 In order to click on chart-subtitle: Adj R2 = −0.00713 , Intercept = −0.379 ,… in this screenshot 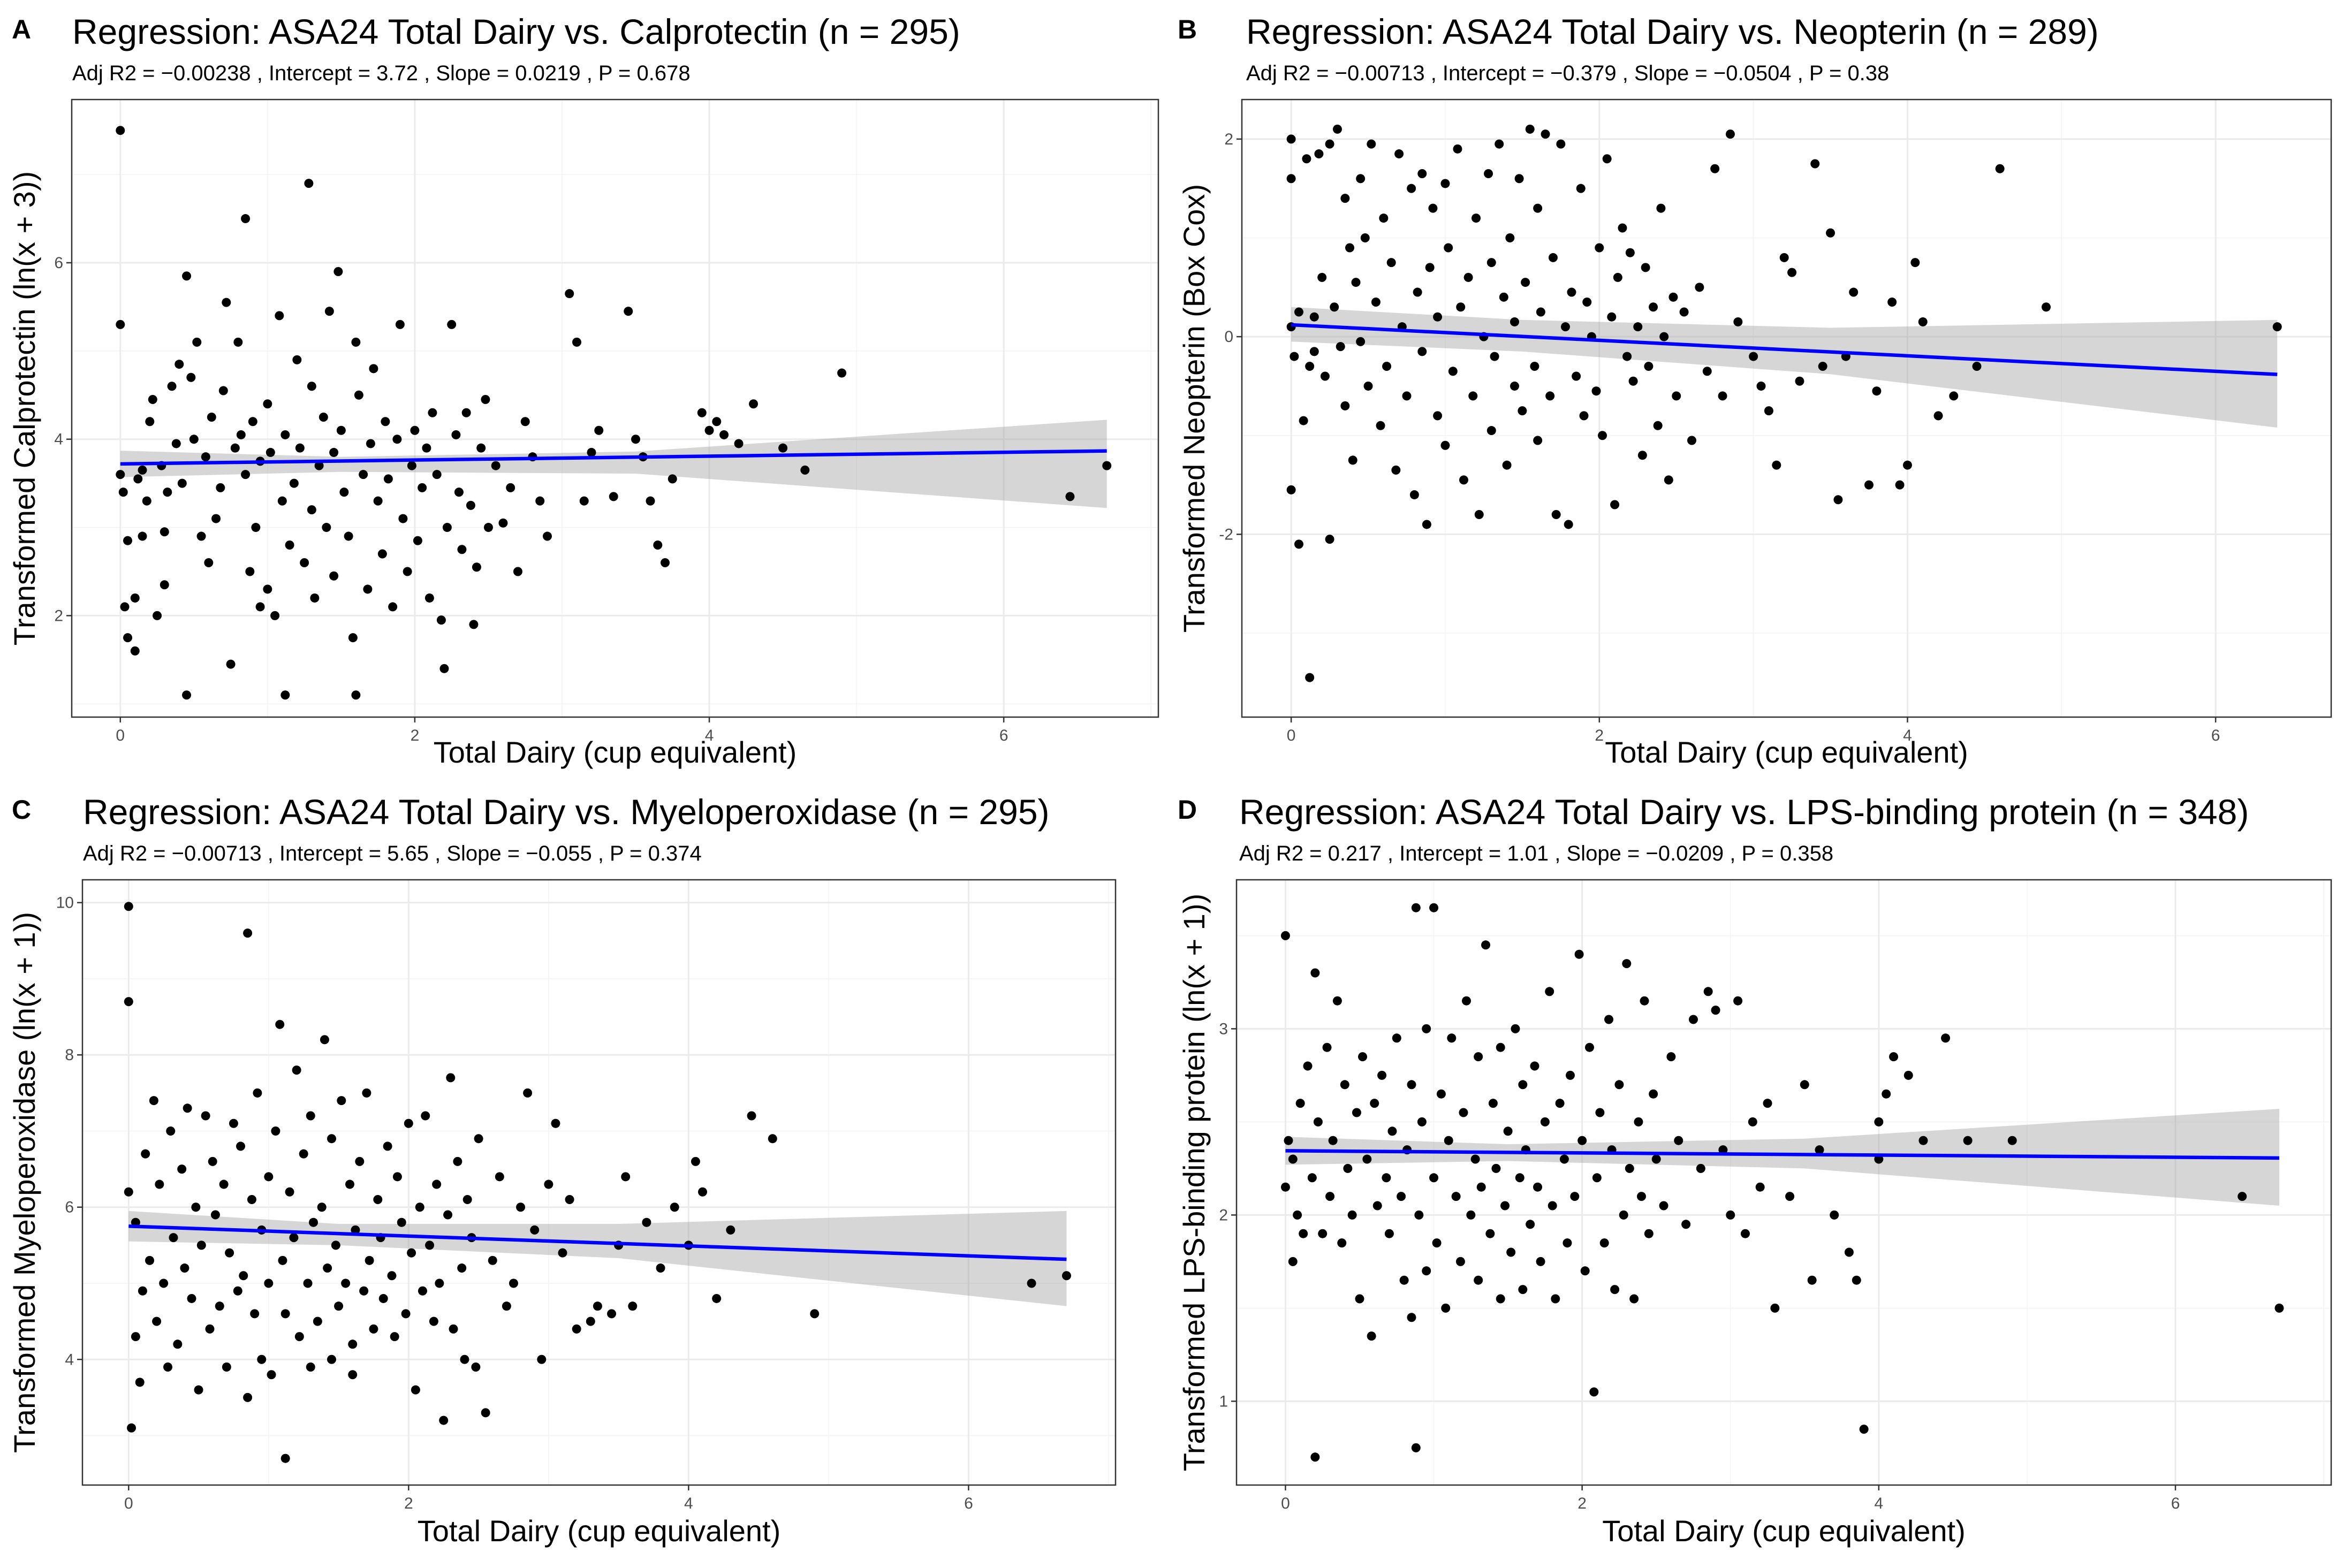, I will do `click(1567, 73)`.